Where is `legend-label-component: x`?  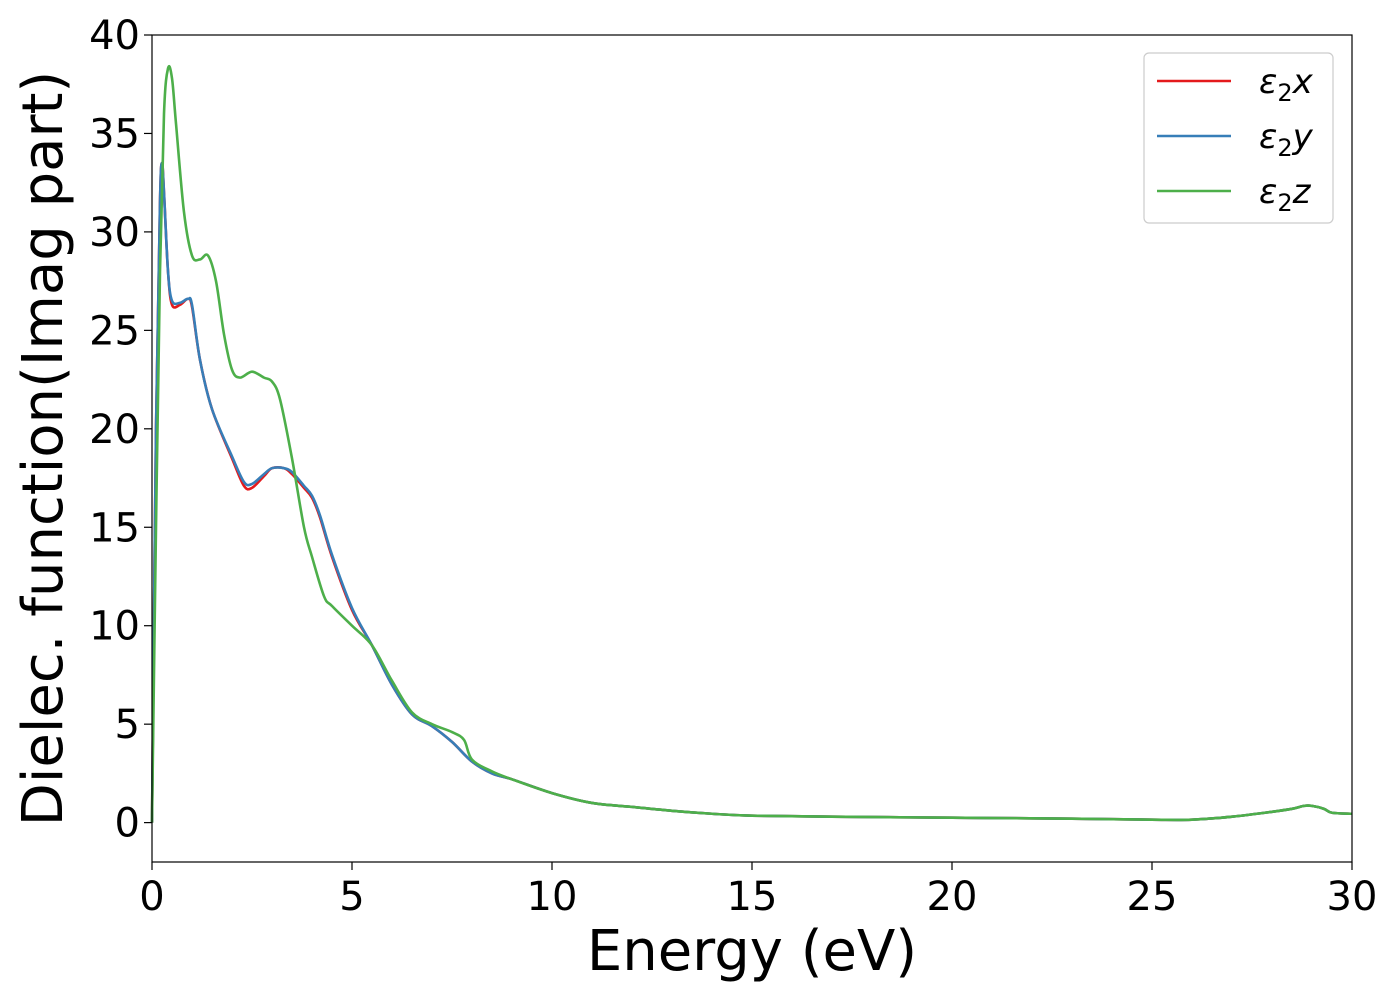
legend-label-component: x is located at coordinates (1303, 82).